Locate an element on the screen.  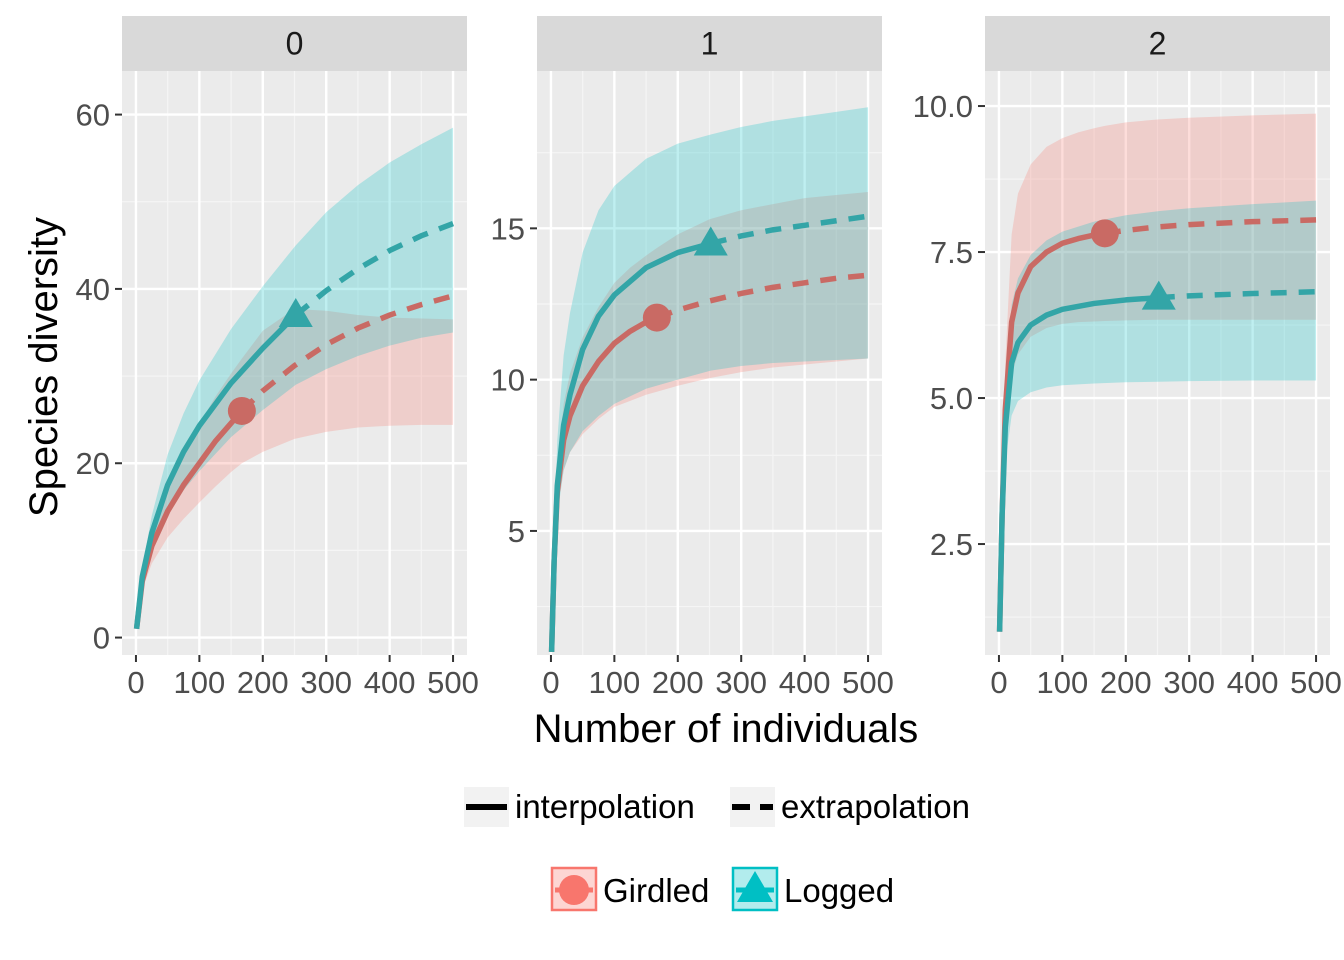
y-axis-title: Species diversity is located at coordinates (44, 367).